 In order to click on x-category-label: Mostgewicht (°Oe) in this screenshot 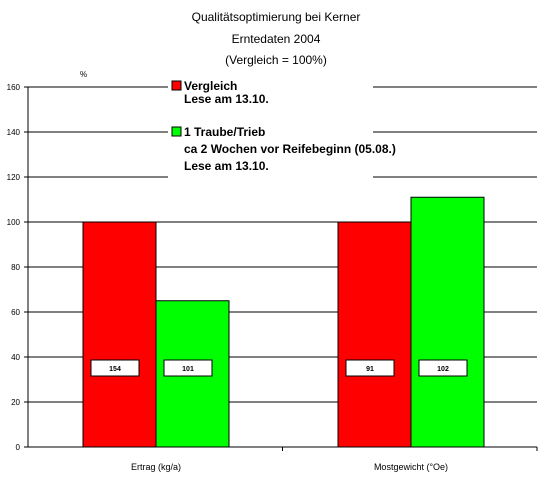, I will do `click(411, 467)`.